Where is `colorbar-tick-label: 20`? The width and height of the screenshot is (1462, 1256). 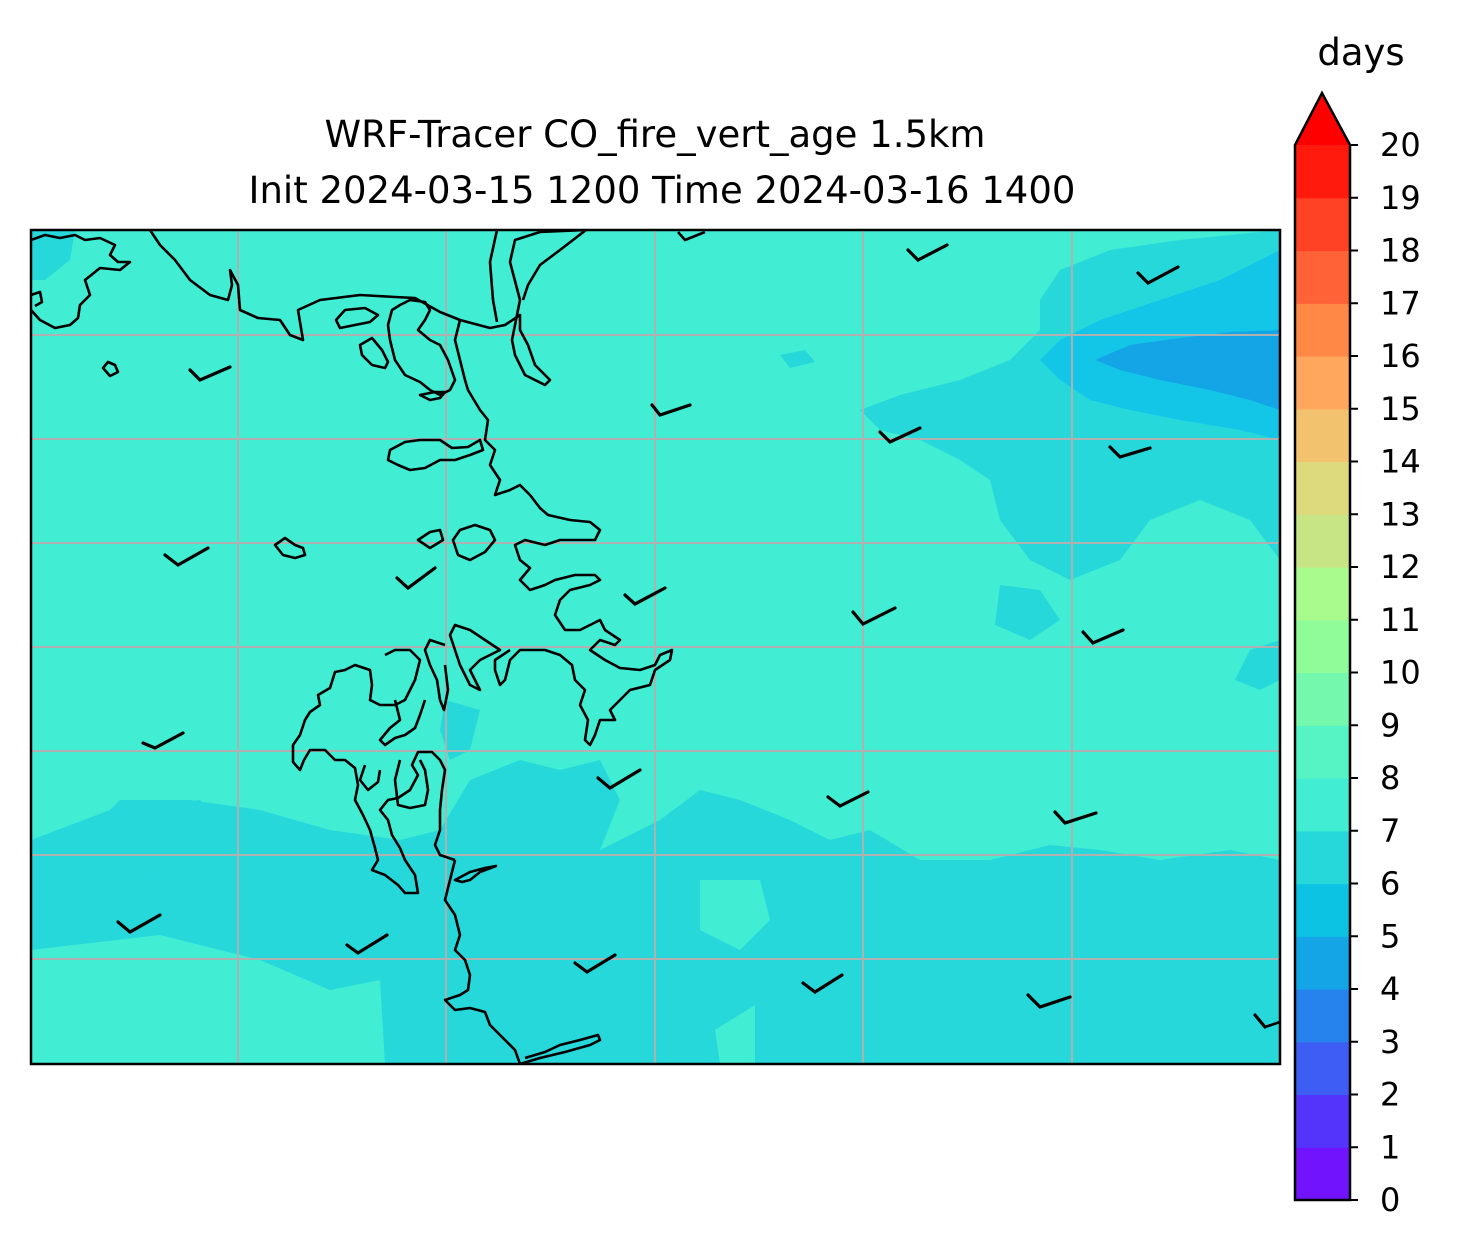
colorbar-tick-label: 20 is located at coordinates (1400, 145).